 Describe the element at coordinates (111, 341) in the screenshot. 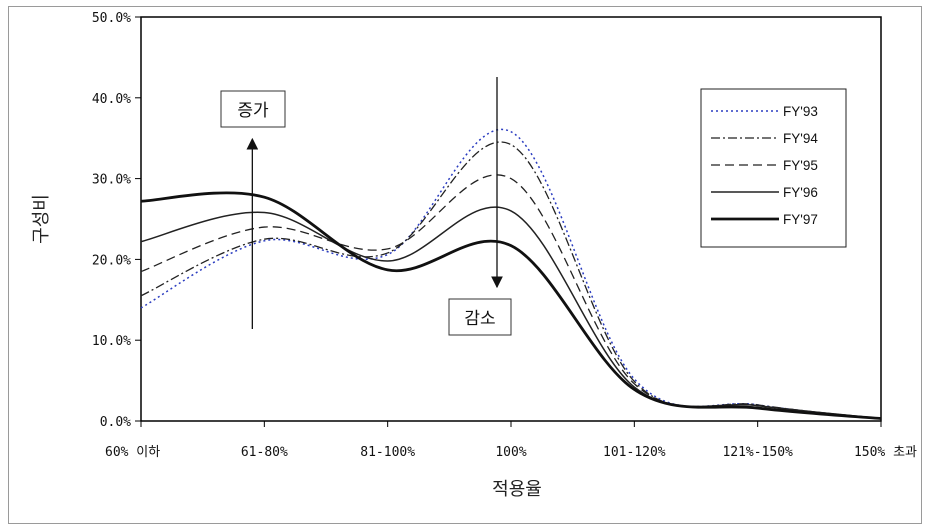

I see `y-tick-label: 10.0%` at that location.